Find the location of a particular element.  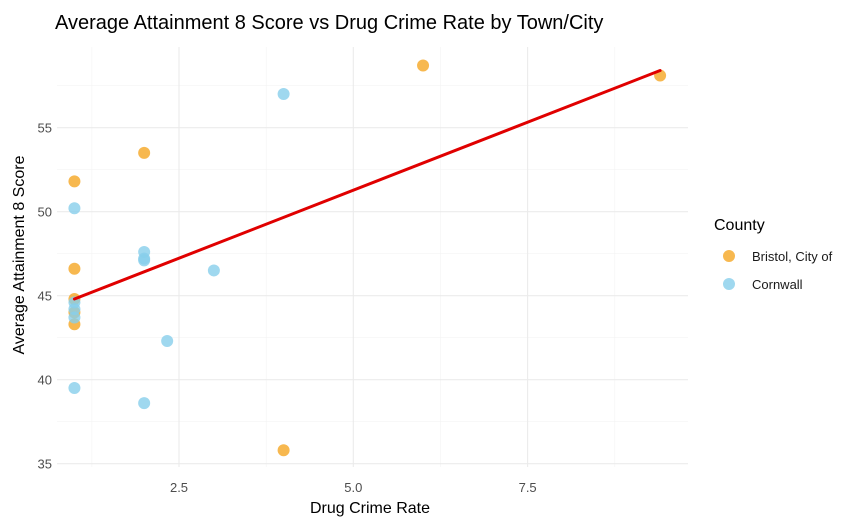

x-tick-label: 5.0 is located at coordinates (353, 487).